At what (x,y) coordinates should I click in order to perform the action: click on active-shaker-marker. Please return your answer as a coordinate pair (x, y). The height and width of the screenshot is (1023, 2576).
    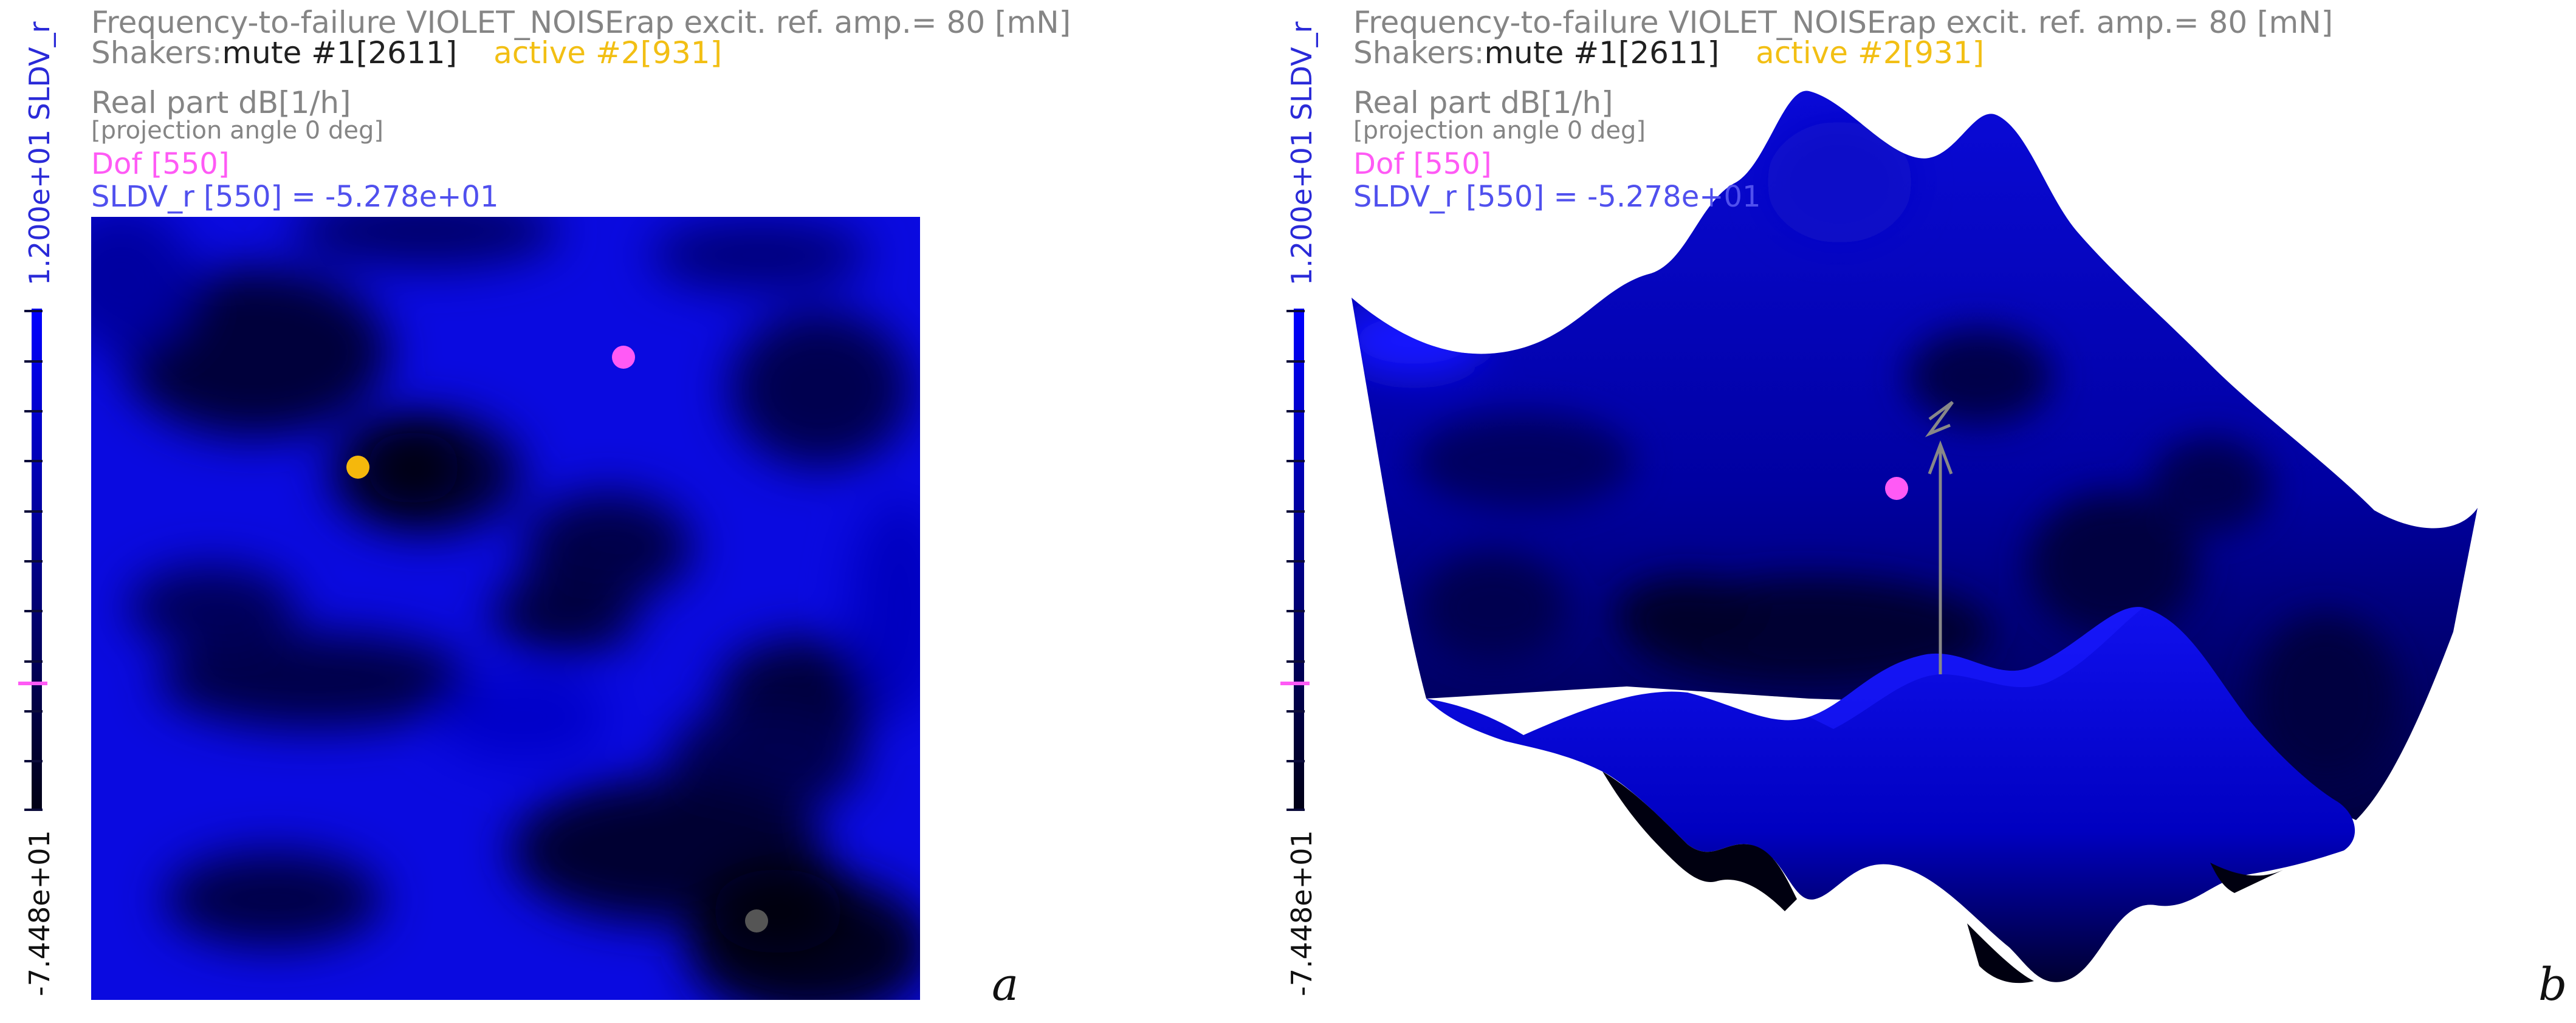
    Looking at the image, I should click on (357, 467).